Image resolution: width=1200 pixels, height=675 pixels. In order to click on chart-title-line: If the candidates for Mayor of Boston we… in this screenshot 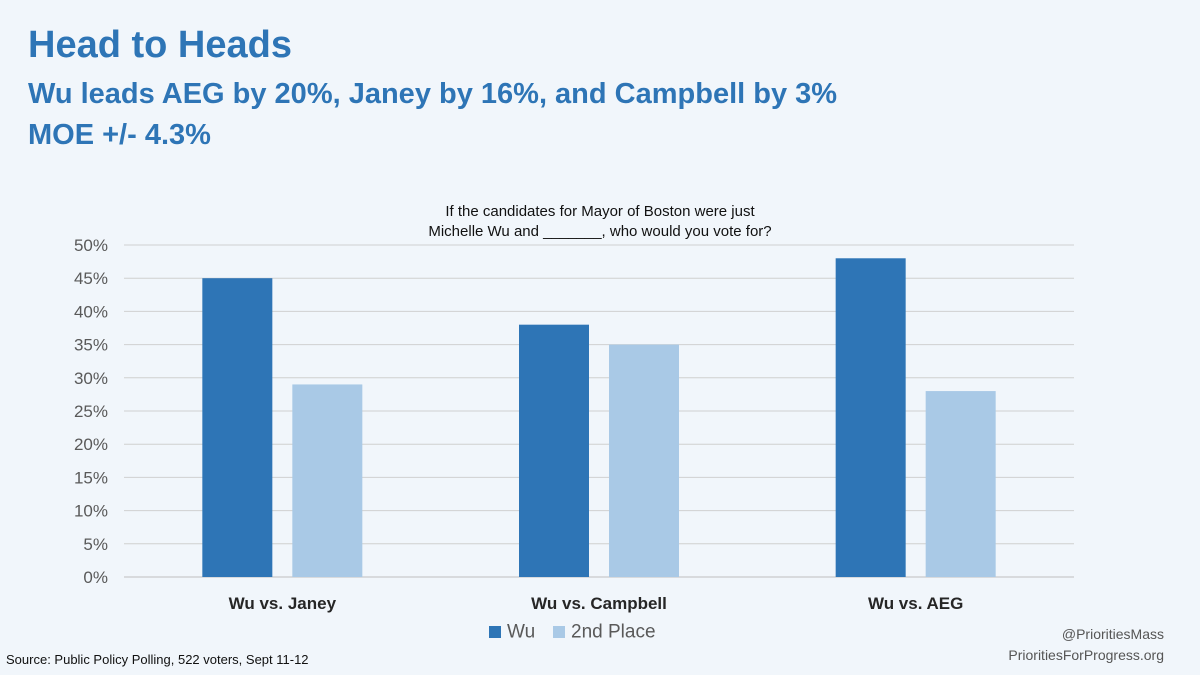, I will do `click(600, 211)`.